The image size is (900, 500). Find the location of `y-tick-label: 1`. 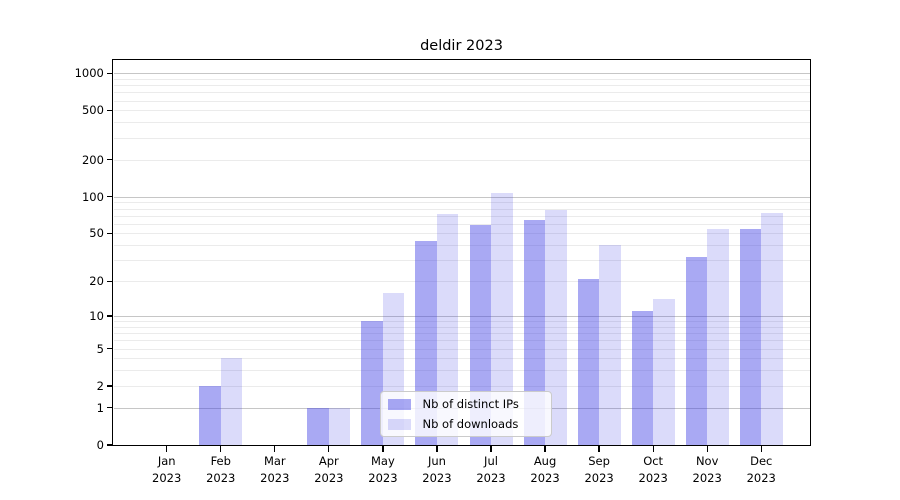

y-tick-label: 1 is located at coordinates (100, 407).